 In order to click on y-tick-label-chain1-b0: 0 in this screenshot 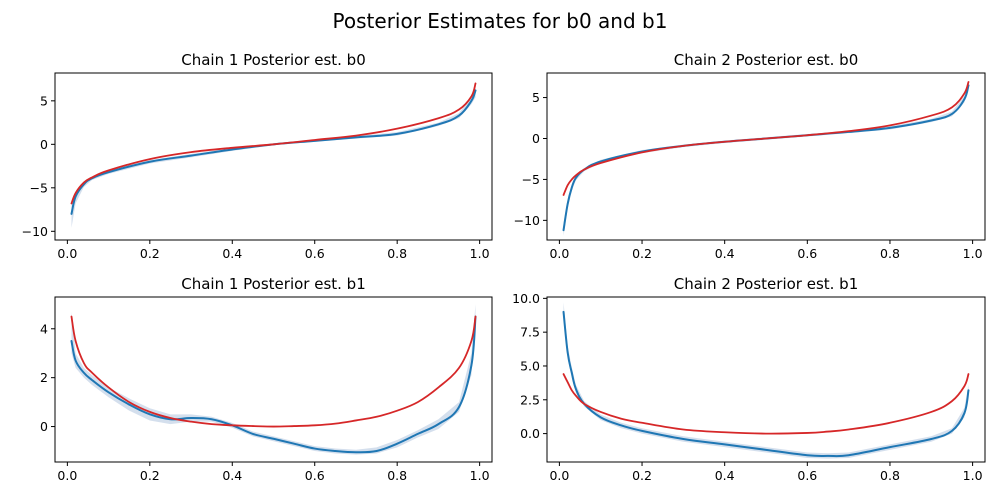, I will do `click(44, 144)`.